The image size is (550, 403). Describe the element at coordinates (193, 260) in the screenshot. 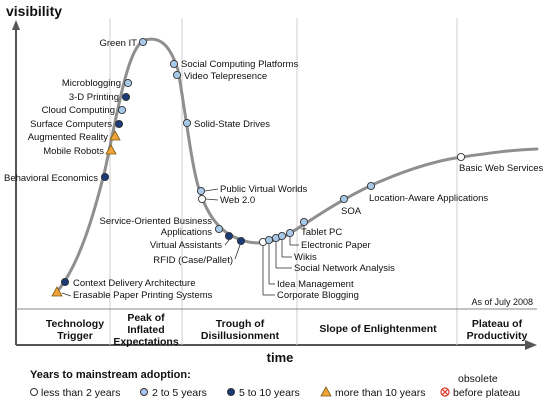

I see `label-rfid-case-pallet: RFID (Case/Pallet)` at that location.